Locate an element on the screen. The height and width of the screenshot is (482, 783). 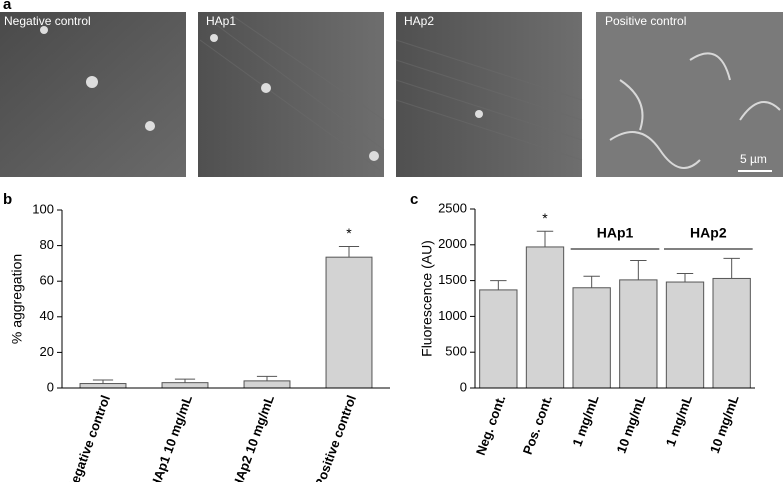
group-label: HAp1 is located at coordinates (615, 233).